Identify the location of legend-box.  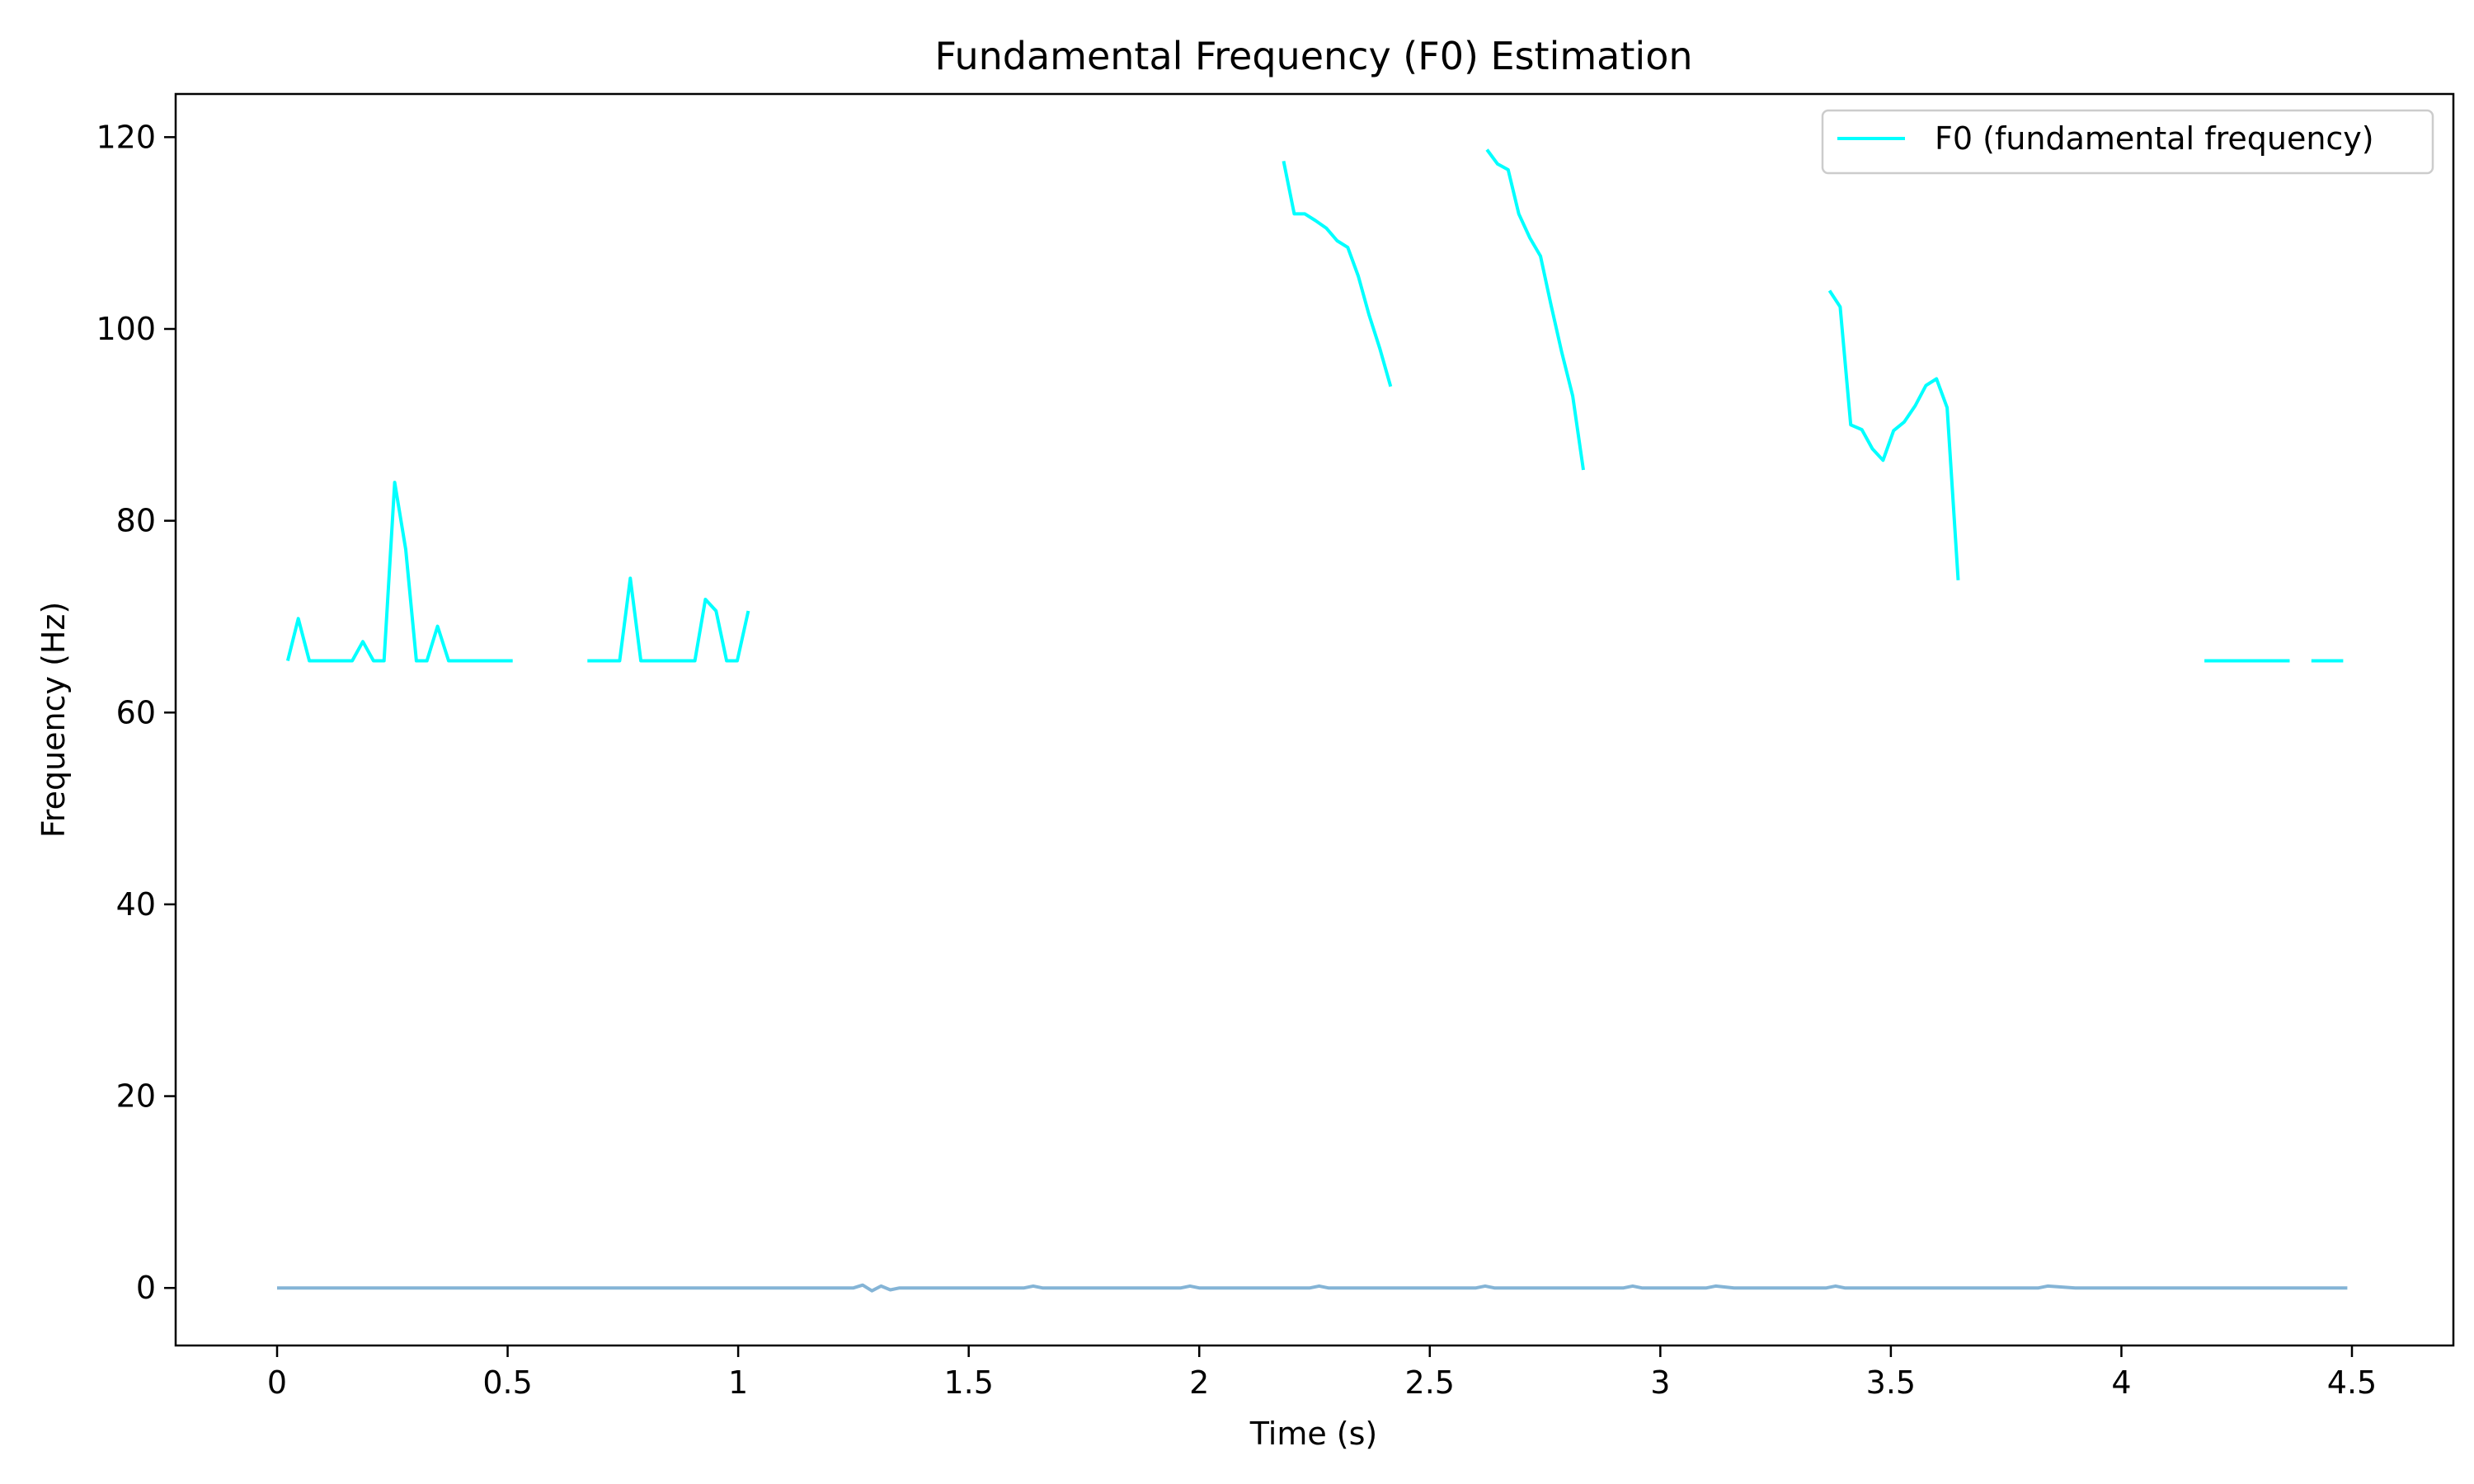
(2127, 142).